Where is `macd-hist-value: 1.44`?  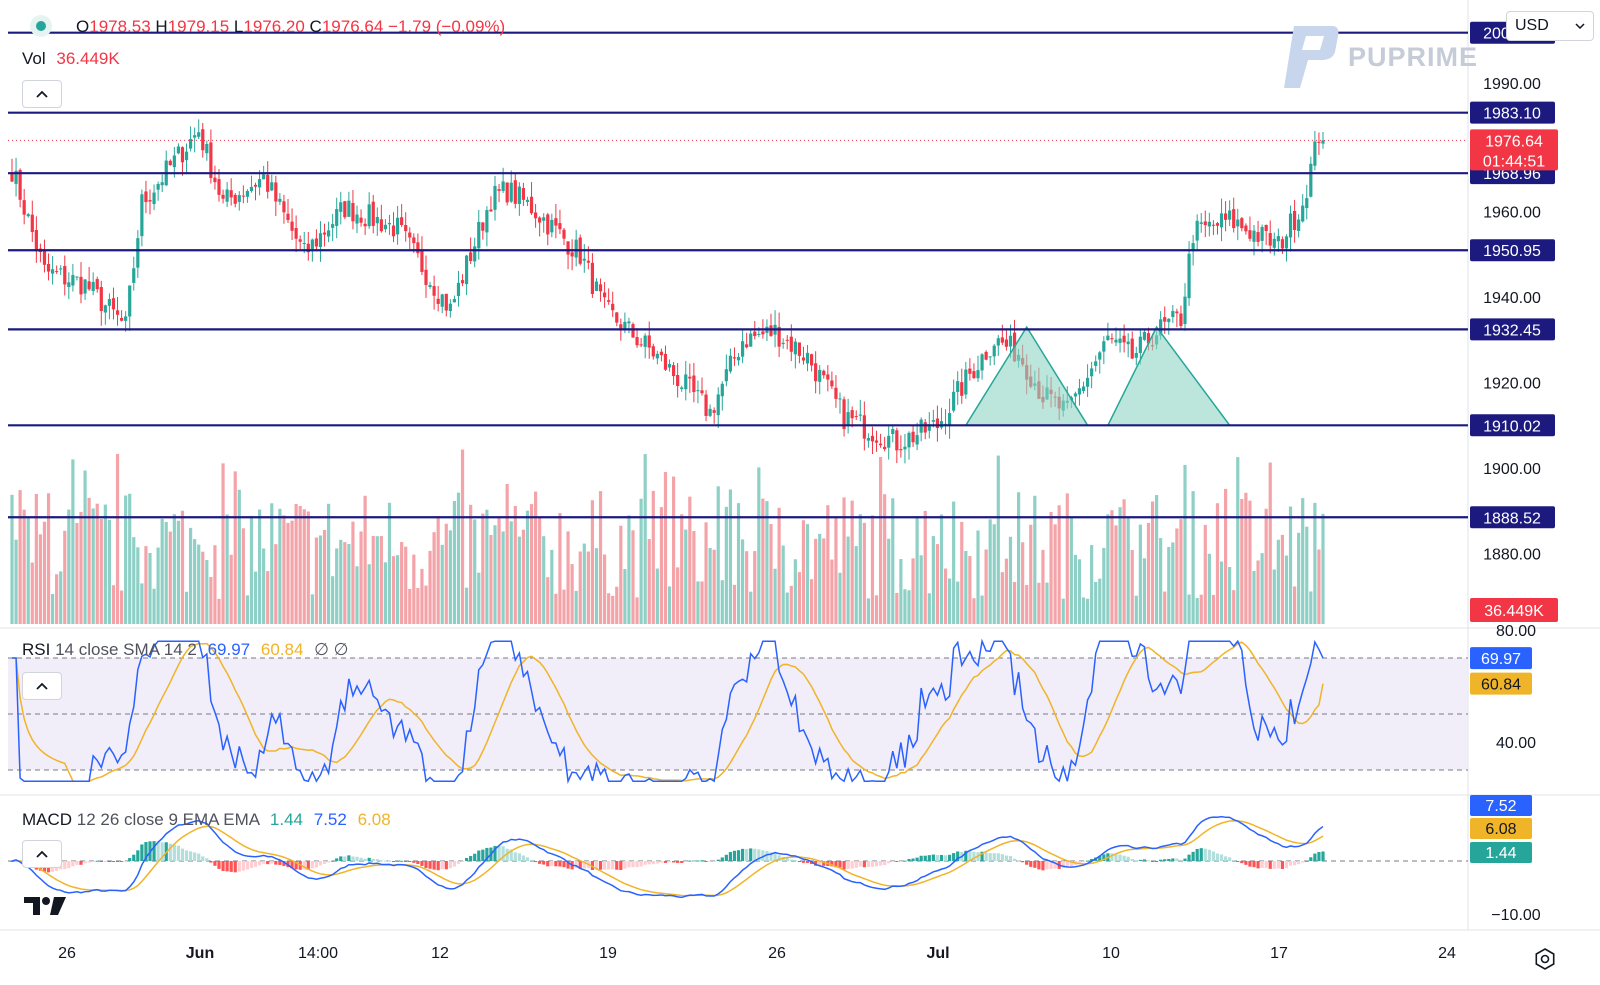 macd-hist-value: 1.44 is located at coordinates (286, 819).